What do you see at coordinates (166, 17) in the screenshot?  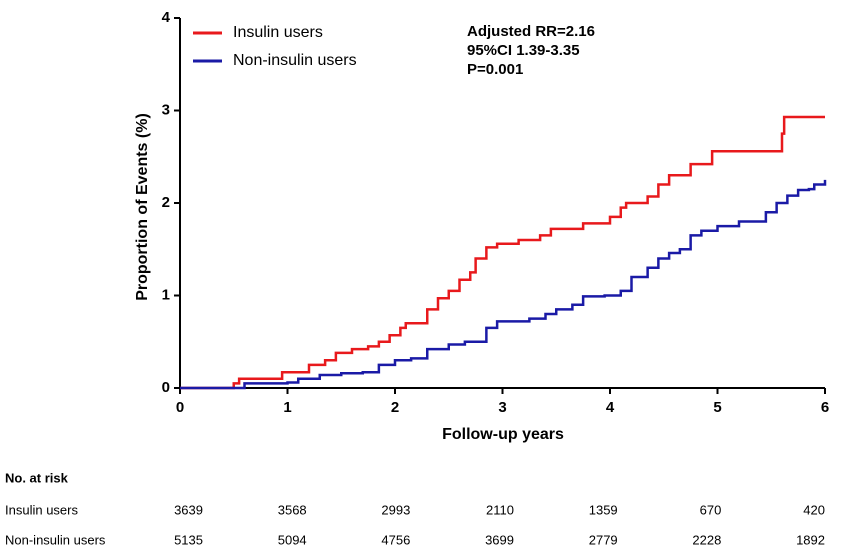 I see `y-tick-label: 4` at bounding box center [166, 17].